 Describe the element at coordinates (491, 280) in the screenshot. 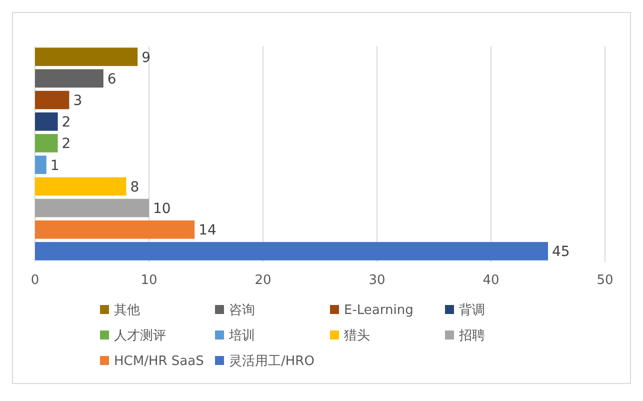

I see `x-tick-label: 40` at that location.